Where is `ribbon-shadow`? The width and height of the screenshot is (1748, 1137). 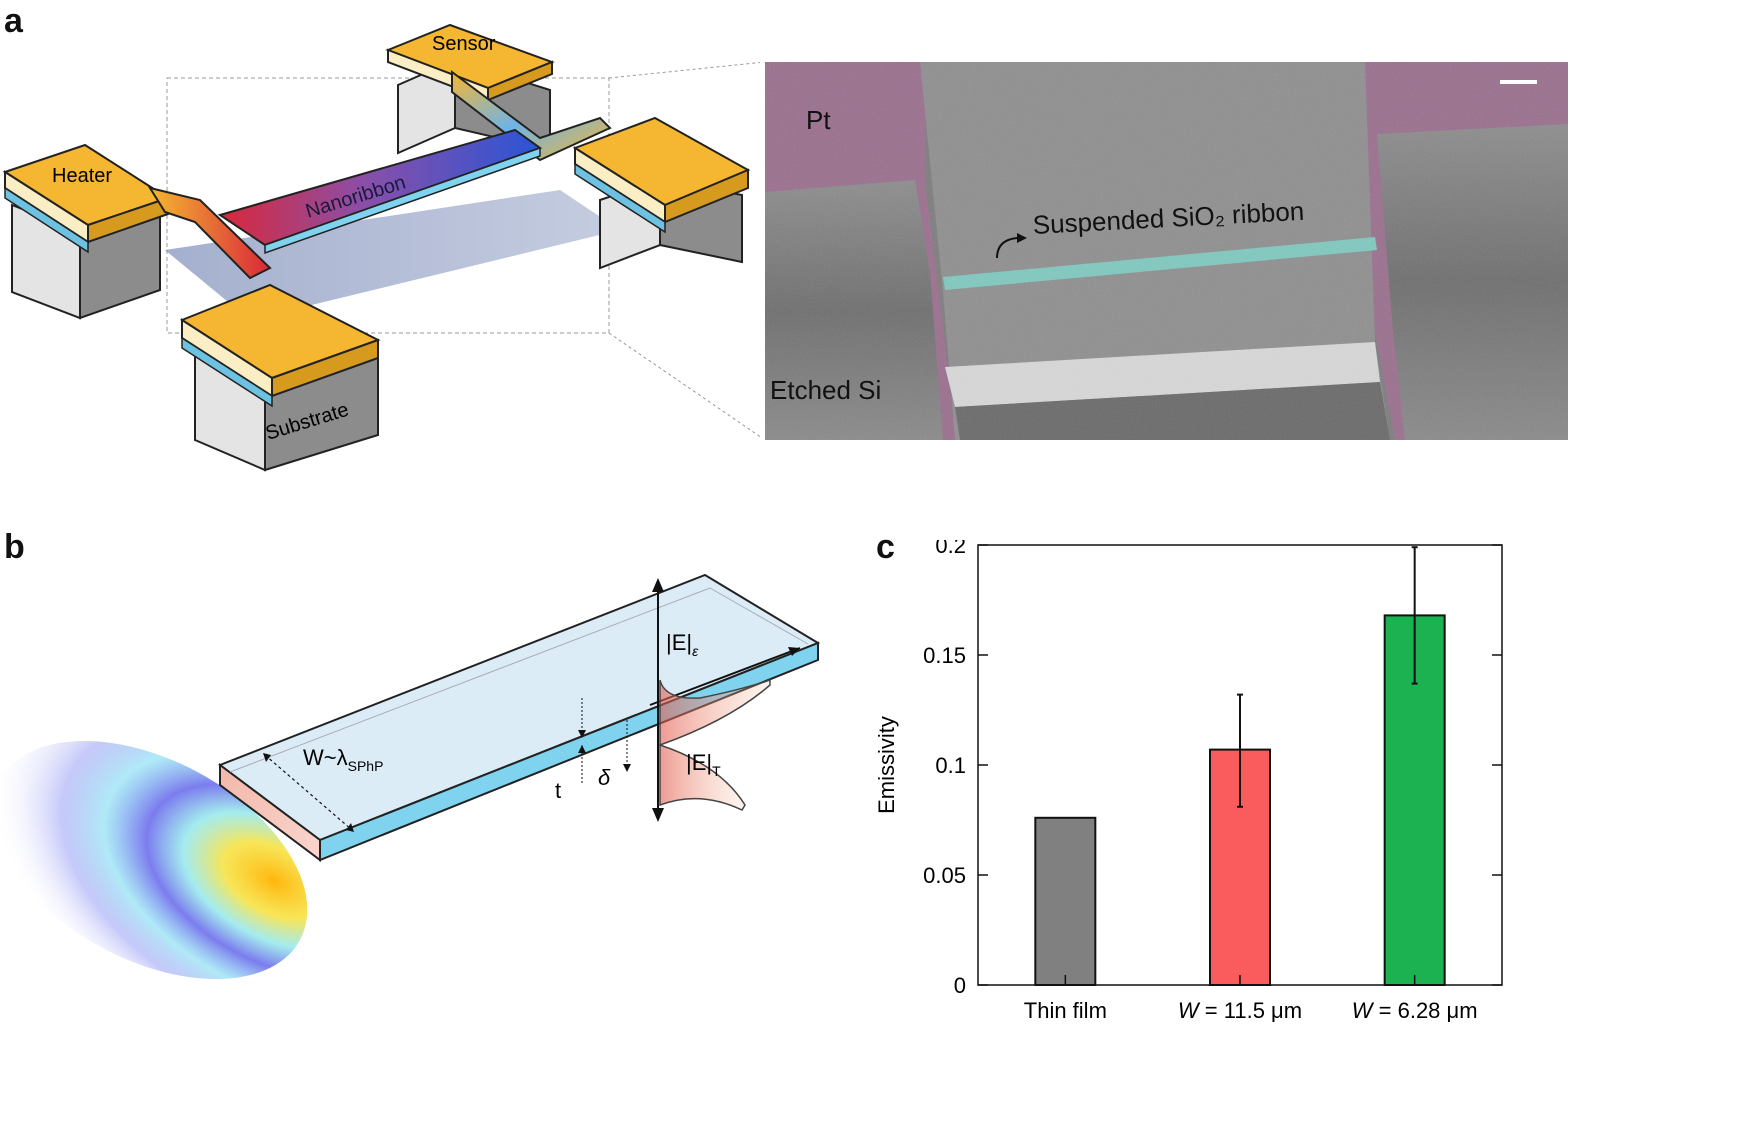 ribbon-shadow is located at coordinates (392, 255).